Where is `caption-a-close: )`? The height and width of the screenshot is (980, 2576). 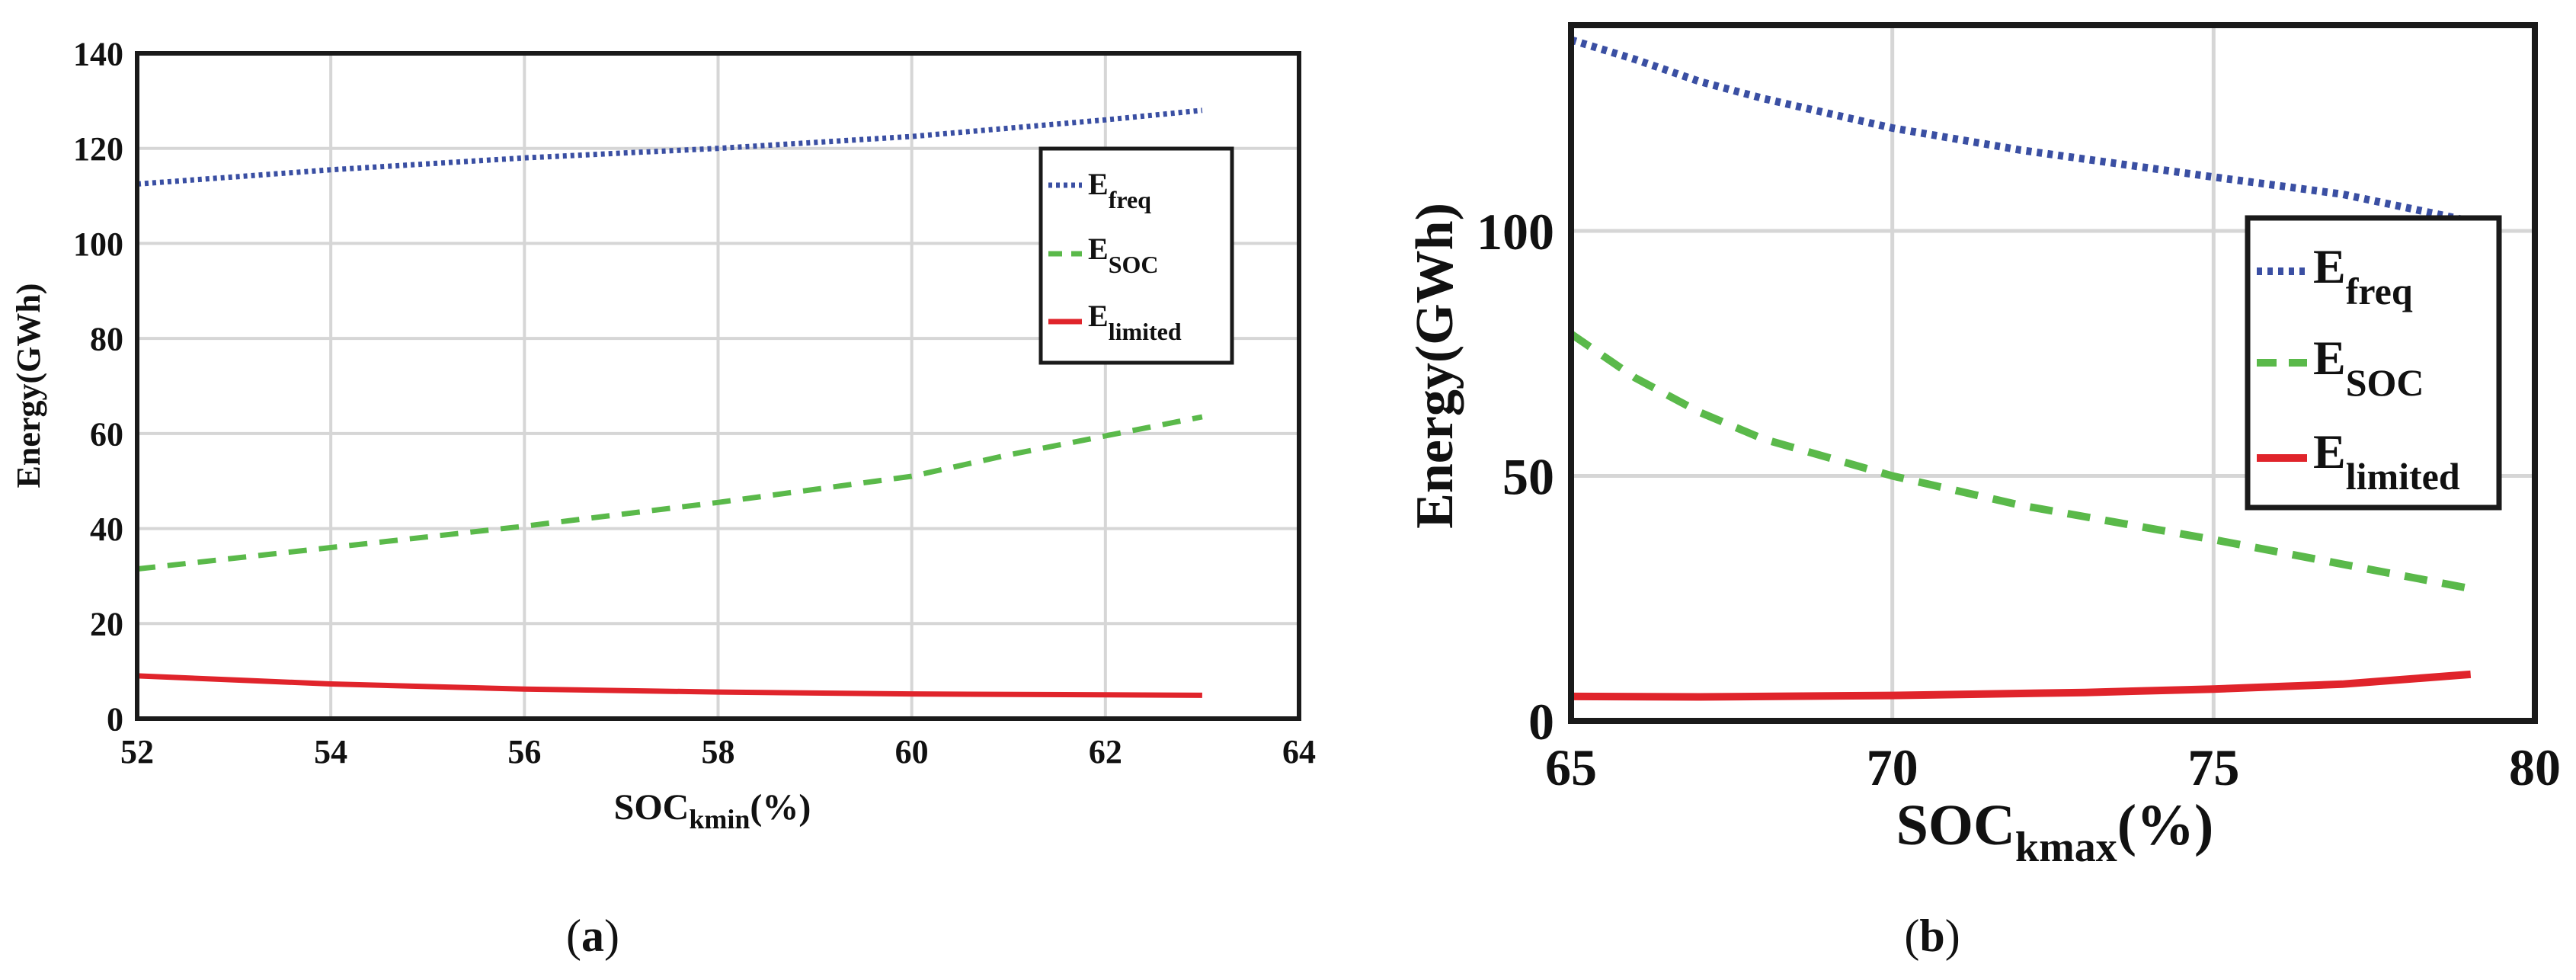 caption-a-close: ) is located at coordinates (611, 936).